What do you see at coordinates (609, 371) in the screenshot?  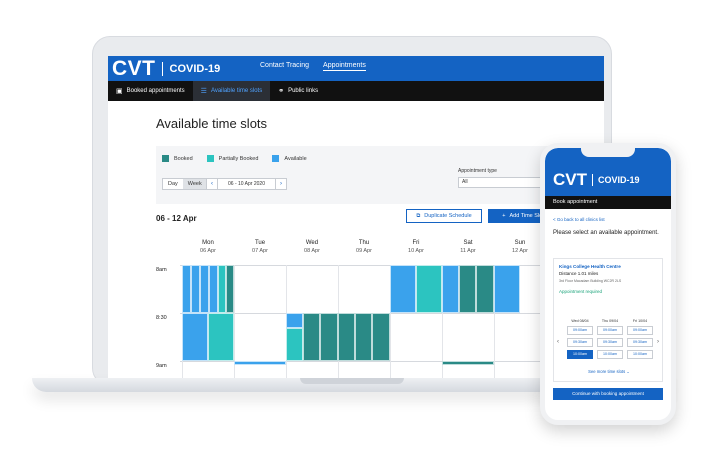 I see `see-more-slots-link: See more time slots ⌄` at bounding box center [609, 371].